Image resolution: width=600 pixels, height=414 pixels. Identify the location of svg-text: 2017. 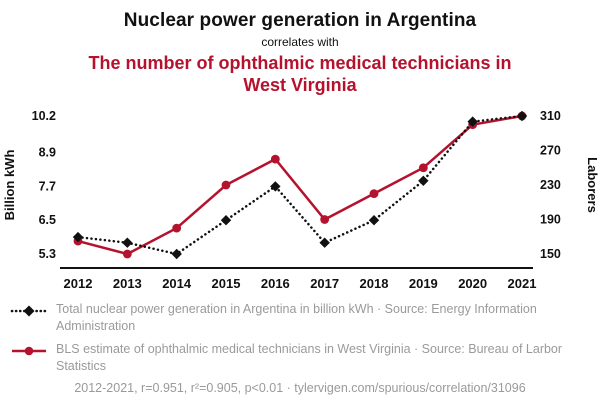
(324, 283).